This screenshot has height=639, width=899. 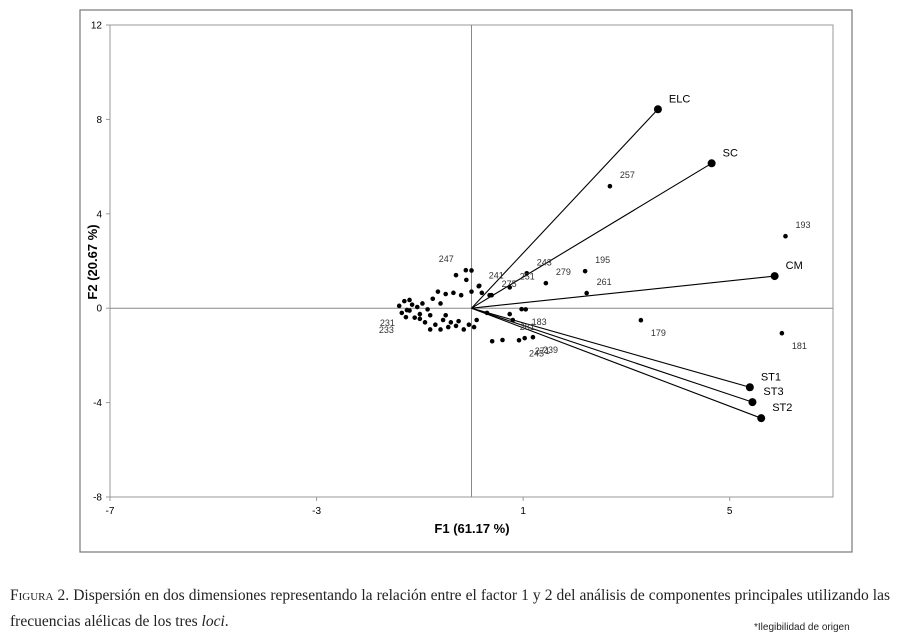 What do you see at coordinates (386, 330) in the screenshot?
I see `point-label: 233` at bounding box center [386, 330].